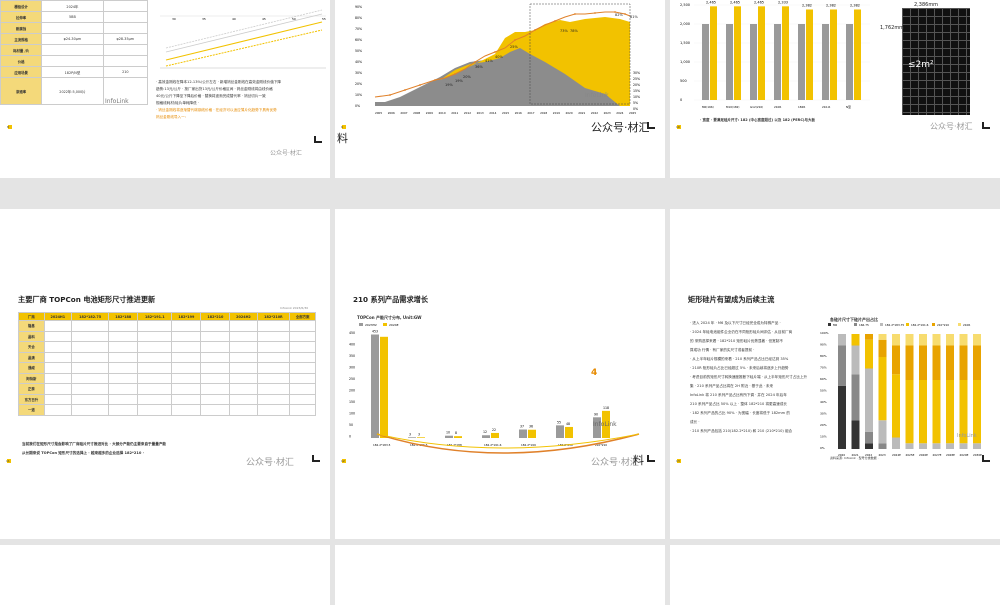 Image resolution: width=1000 pixels, height=605 pixels. Describe the element at coordinates (733, 107) in the screenshot. I see `x-tick-label: M10(182)` at that location.